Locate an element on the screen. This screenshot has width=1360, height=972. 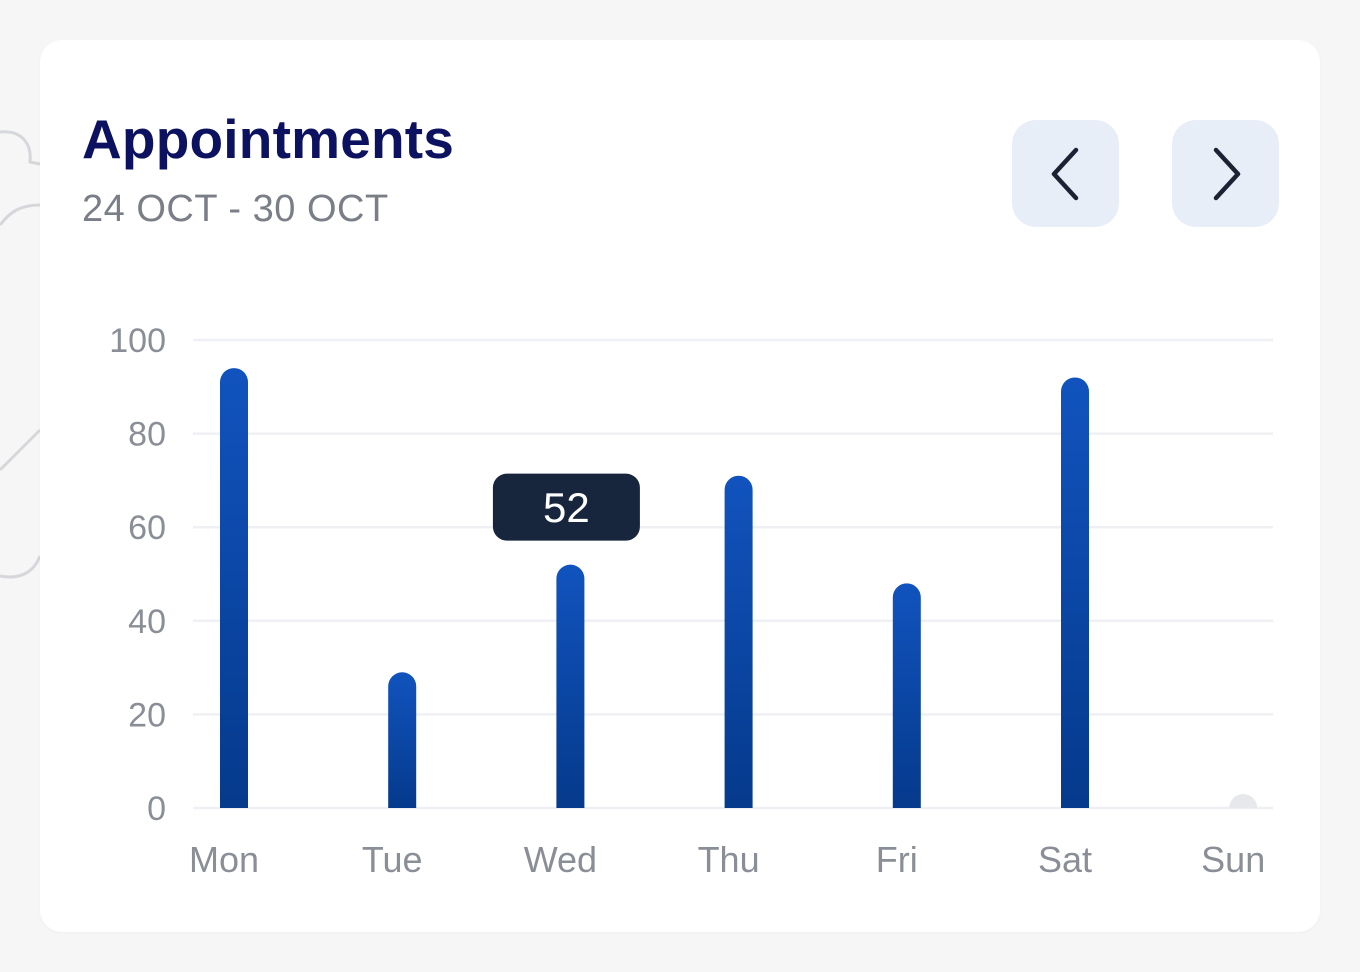
x-tick-label-mon: Mon is located at coordinates (224, 859).